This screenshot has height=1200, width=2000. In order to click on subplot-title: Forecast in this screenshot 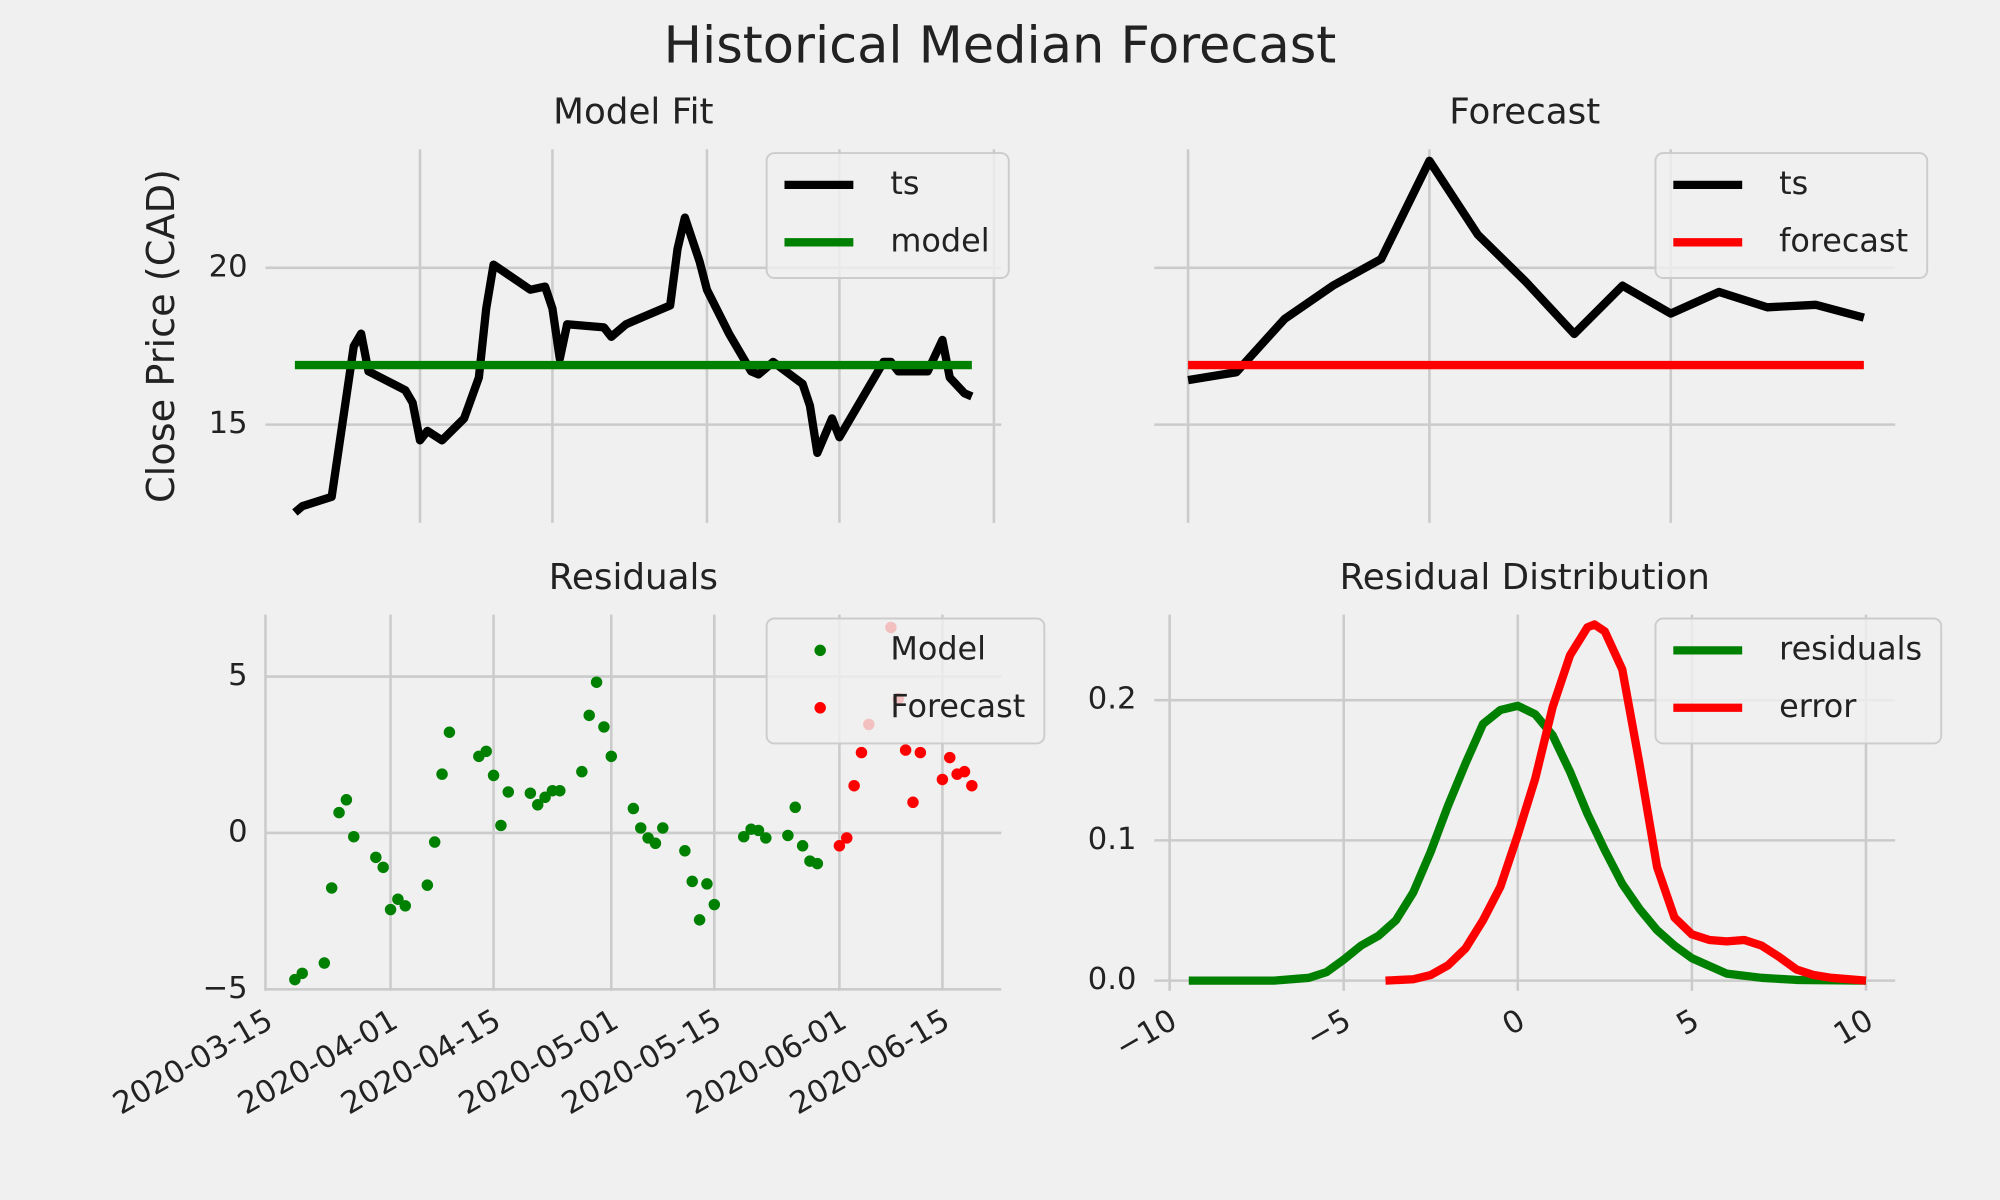, I will do `click(1524, 111)`.